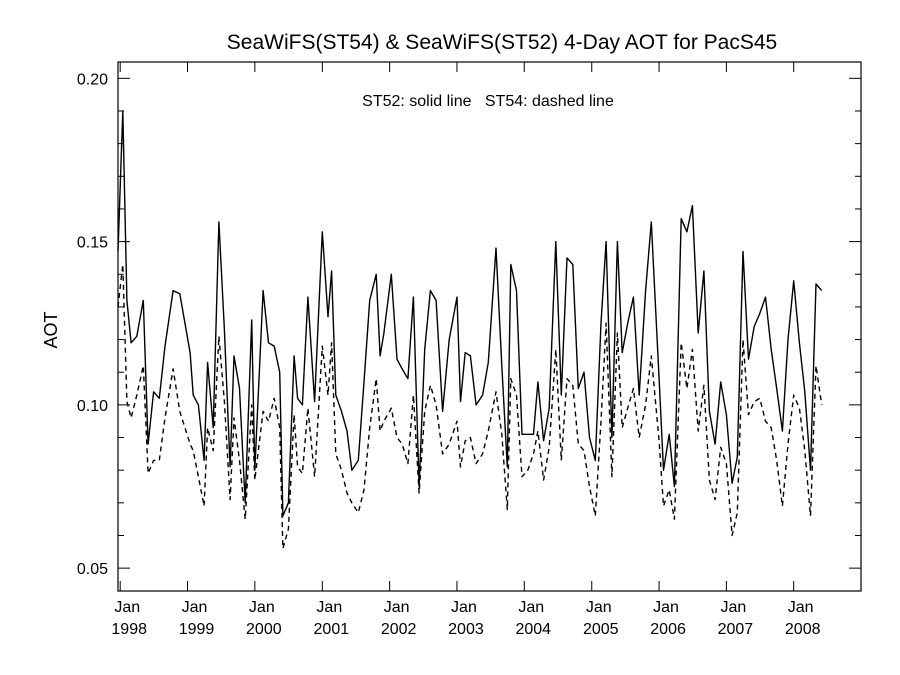 The image size is (900, 675). What do you see at coordinates (668, 629) in the screenshot?
I see `x-tick-year: 2006` at bounding box center [668, 629].